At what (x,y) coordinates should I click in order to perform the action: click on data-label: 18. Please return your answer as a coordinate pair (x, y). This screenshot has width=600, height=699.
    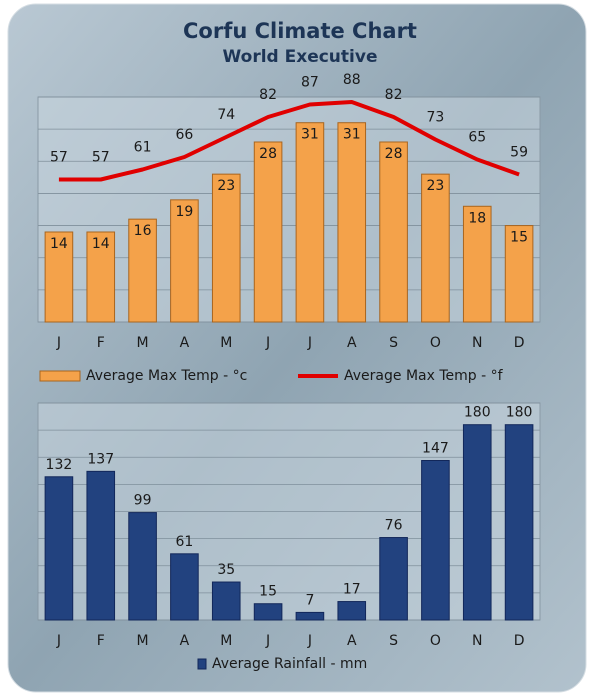
    Looking at the image, I should click on (477, 218).